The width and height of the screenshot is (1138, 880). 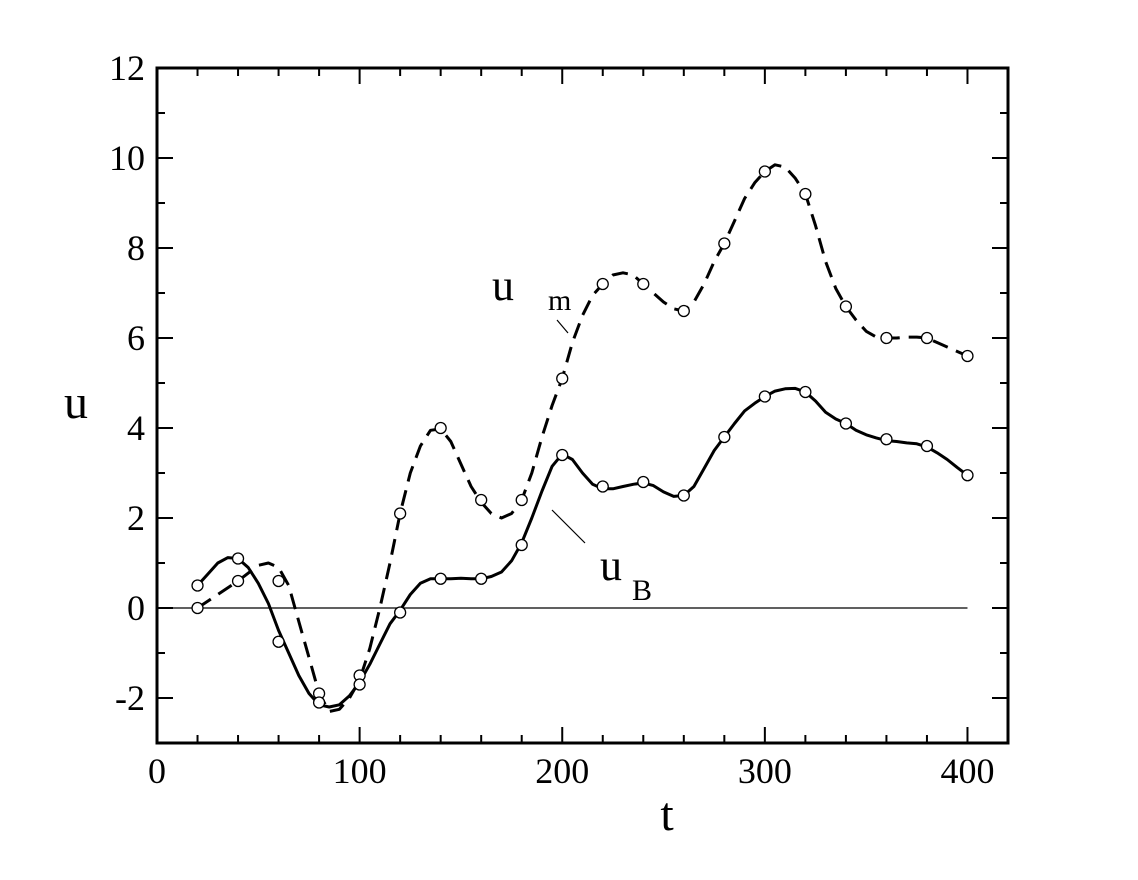 What do you see at coordinates (127, 68) in the screenshot?
I see `y-tick-label: 12` at bounding box center [127, 68].